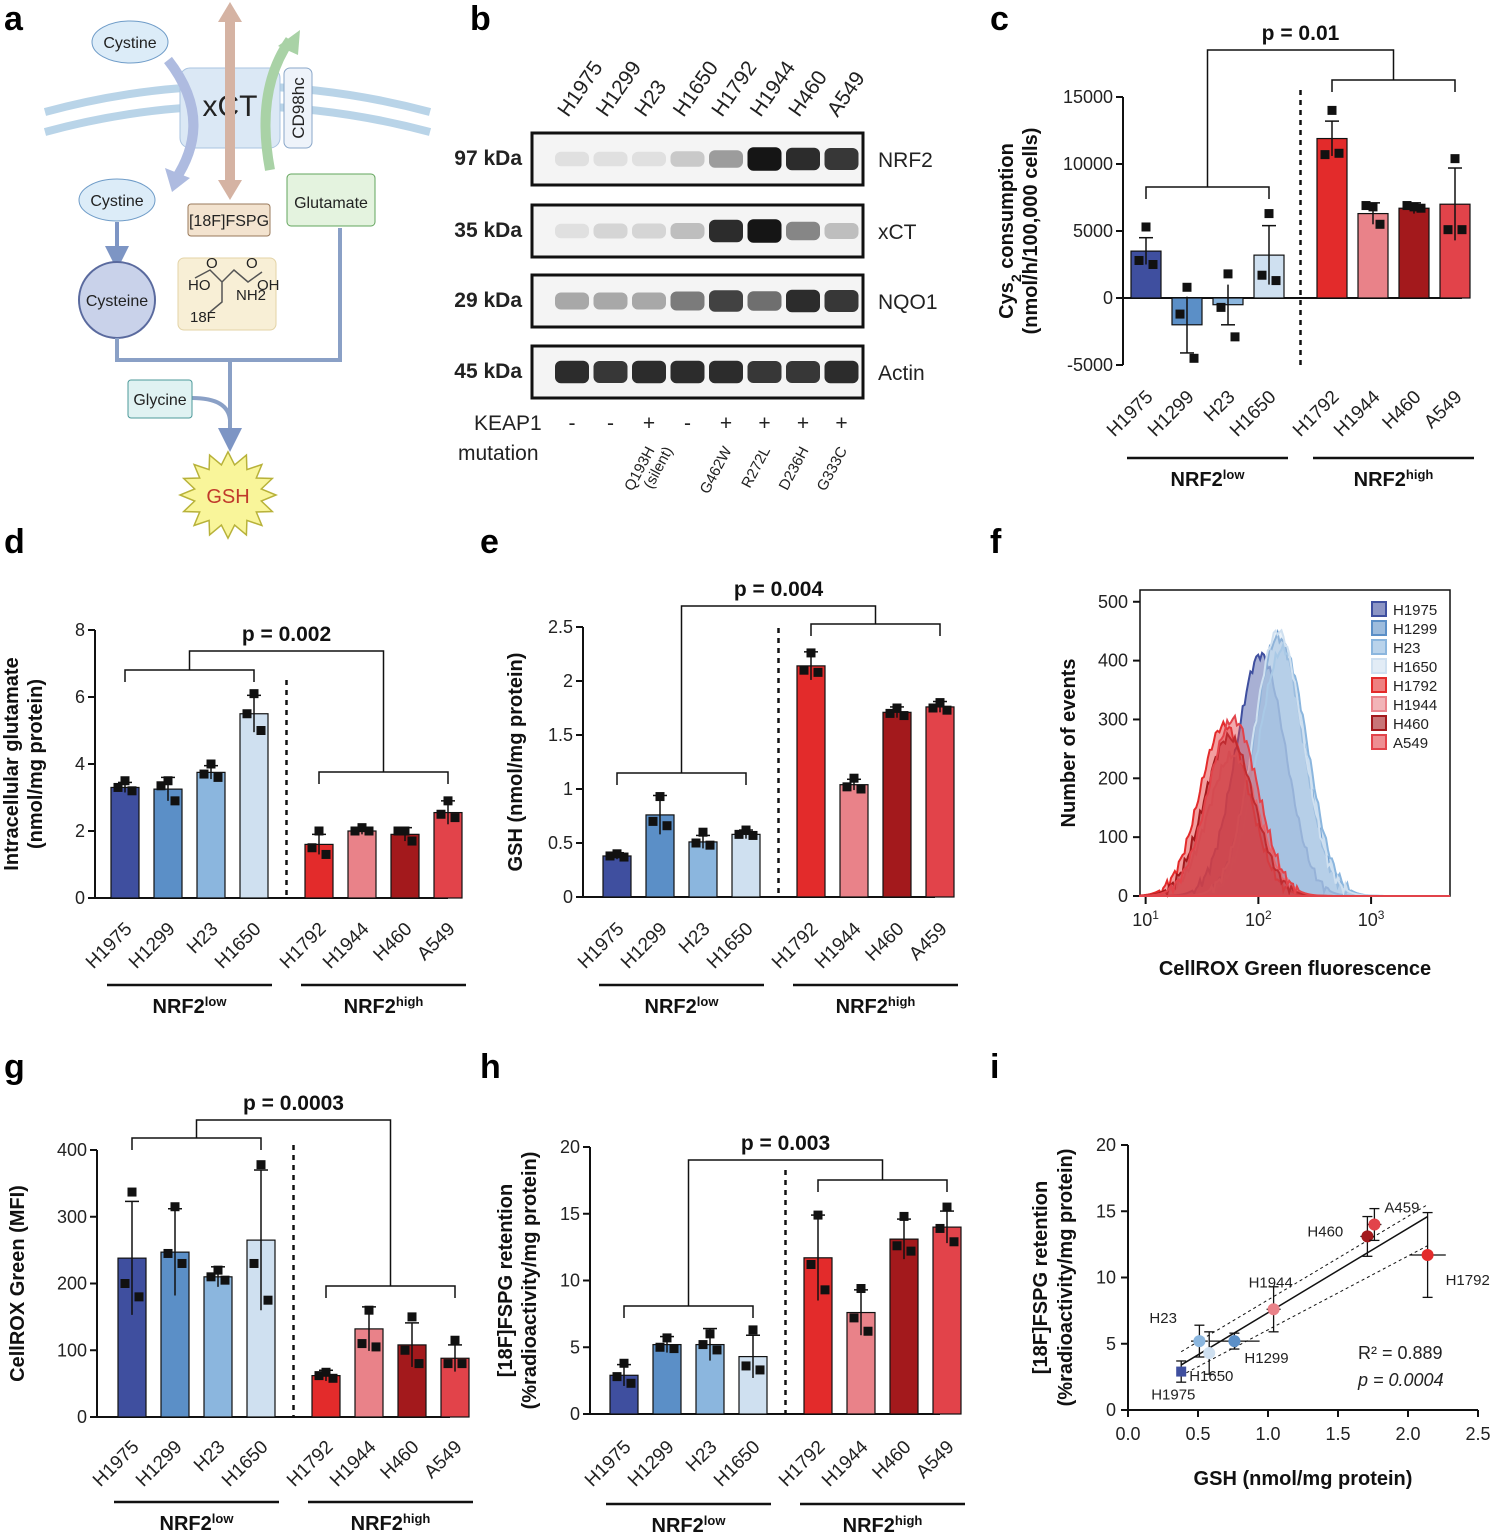 The image size is (1495, 1536). I want to click on keap1-mutation-row: Q193H(silent) G462W R272L D236H G333C, so click(736, 470).